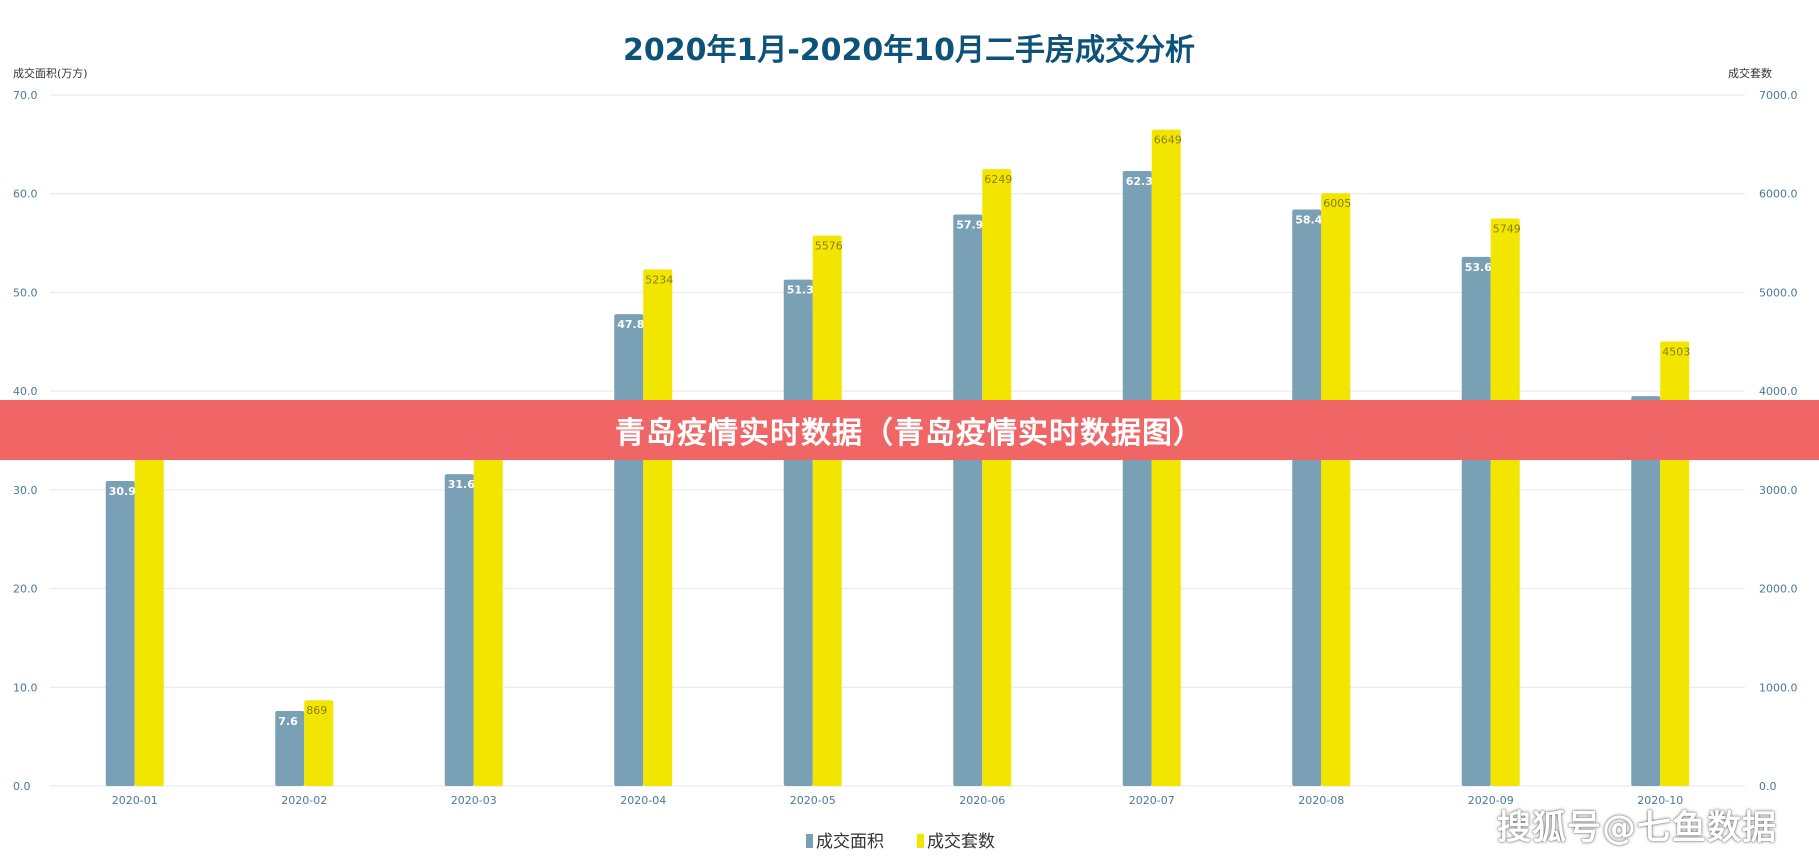 The height and width of the screenshot is (861, 1819). What do you see at coordinates (25, 589) in the screenshot?
I see `left-tick-label: 20.0` at bounding box center [25, 589].